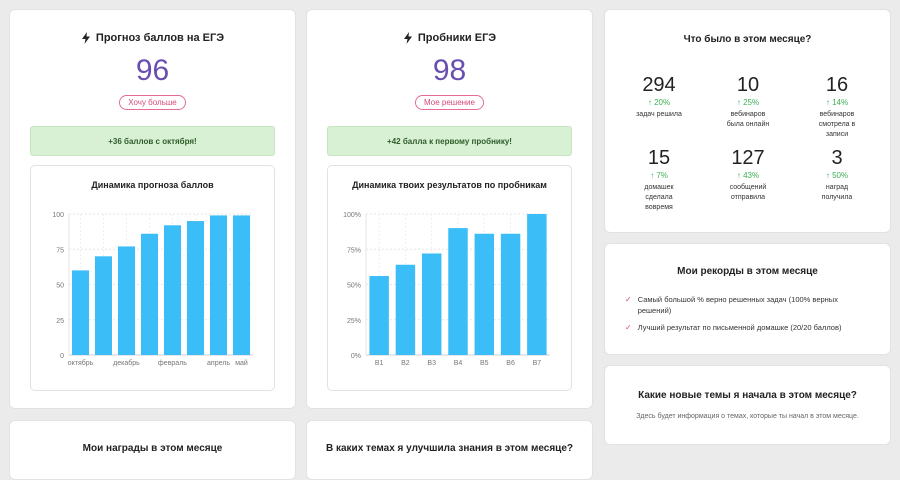 The width and height of the screenshot is (900, 480). I want to click on stat-label: вебинаров смотрела в записи, so click(837, 124).